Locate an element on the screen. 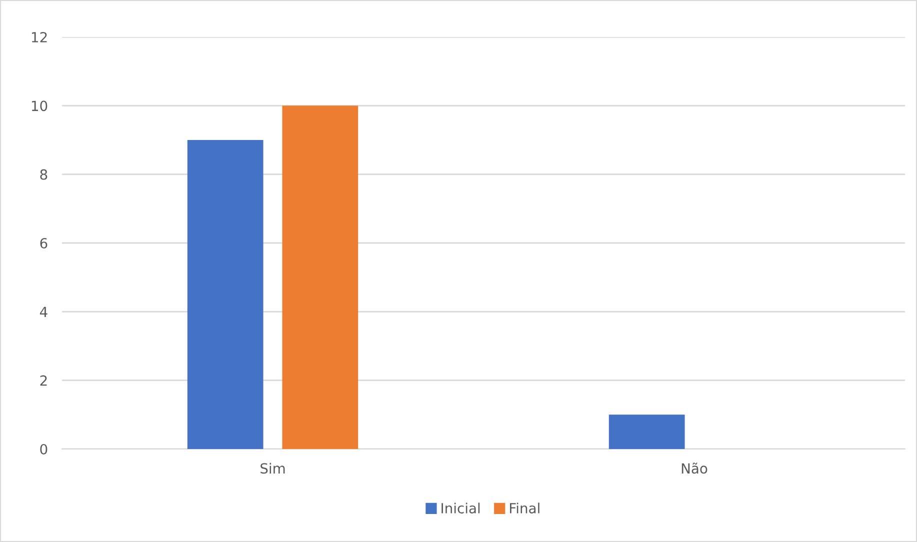 This screenshot has height=542, width=917. x-tick-label: Não is located at coordinates (695, 468).